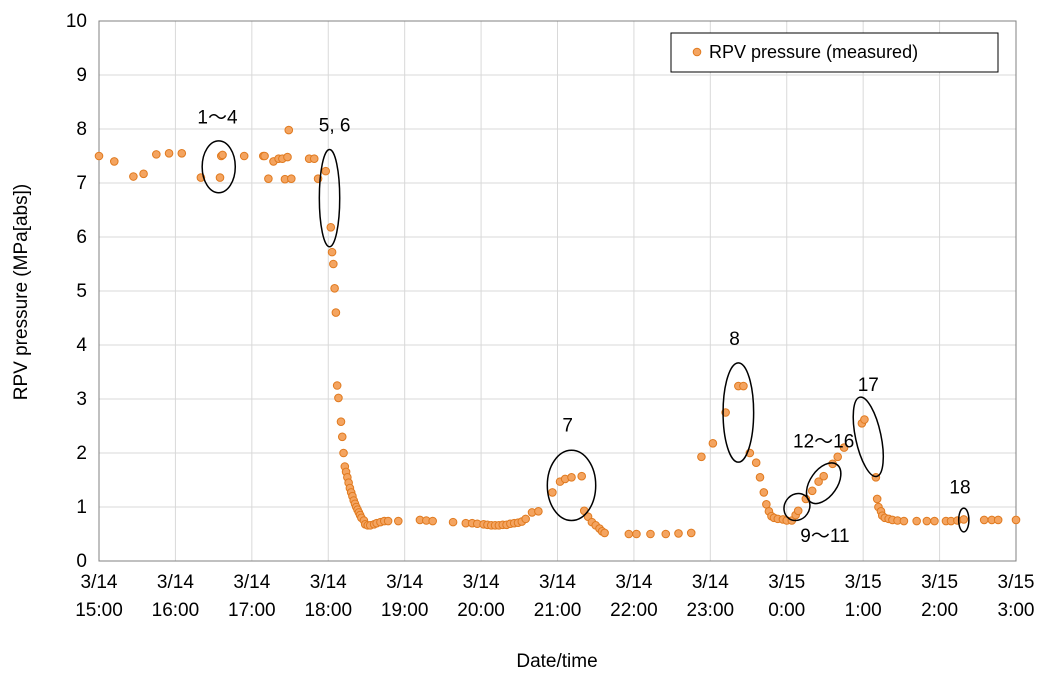 This screenshot has height=673, width=1043. Describe the element at coordinates (863, 610) in the screenshot. I see `x-tick-time: 1:00` at that location.